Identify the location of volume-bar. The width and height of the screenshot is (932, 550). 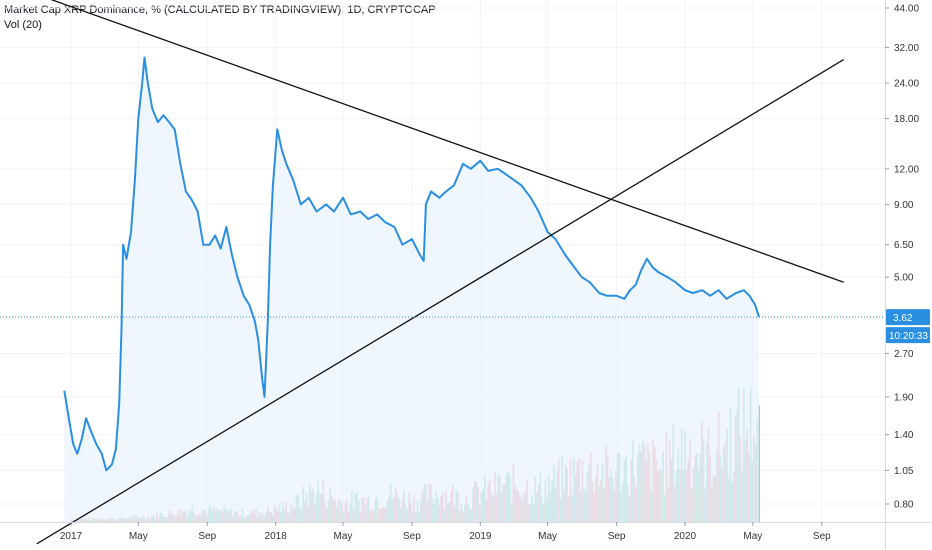
(759, 463).